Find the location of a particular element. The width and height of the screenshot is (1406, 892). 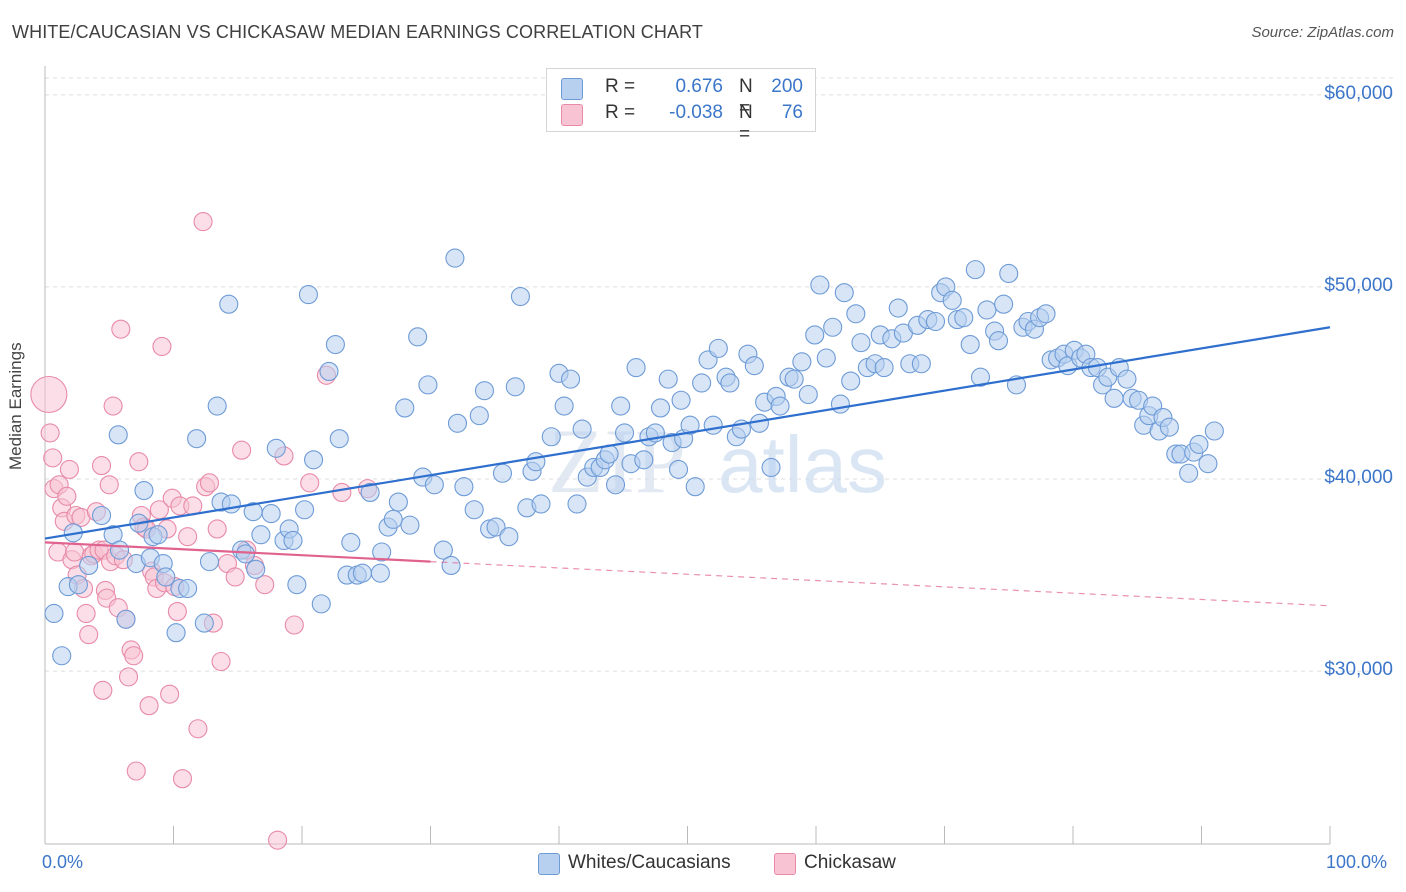

legend-n-value: 76 is located at coordinates (792, 112).